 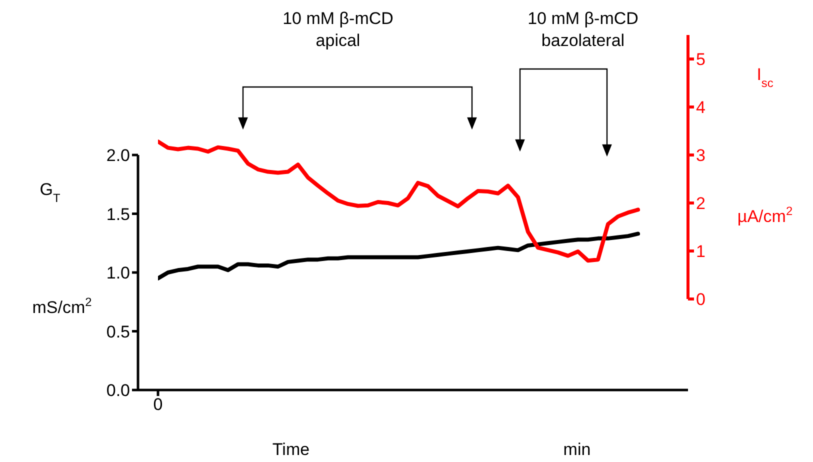 I want to click on y2-tick-label: 1, so click(x=701, y=252).